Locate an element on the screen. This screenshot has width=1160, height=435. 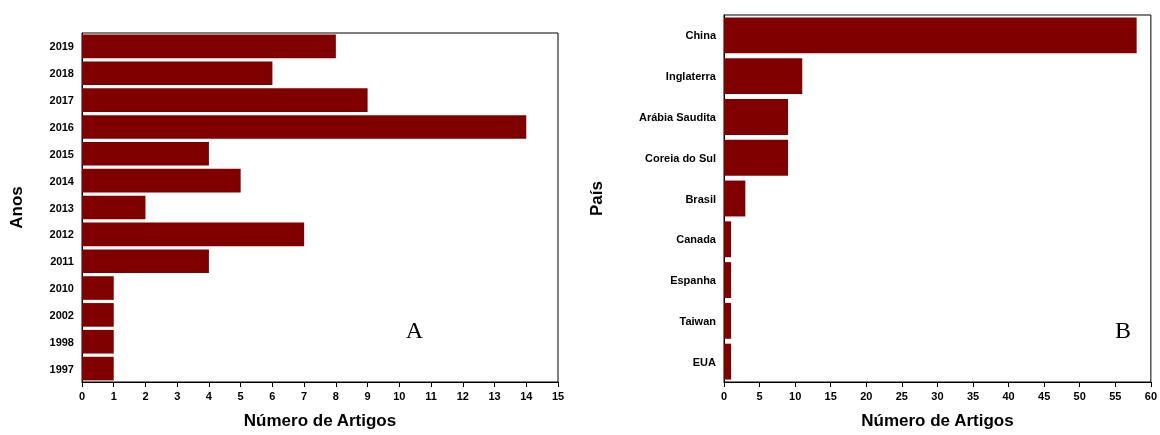
y-tick-label: 2016 is located at coordinates (61, 126).